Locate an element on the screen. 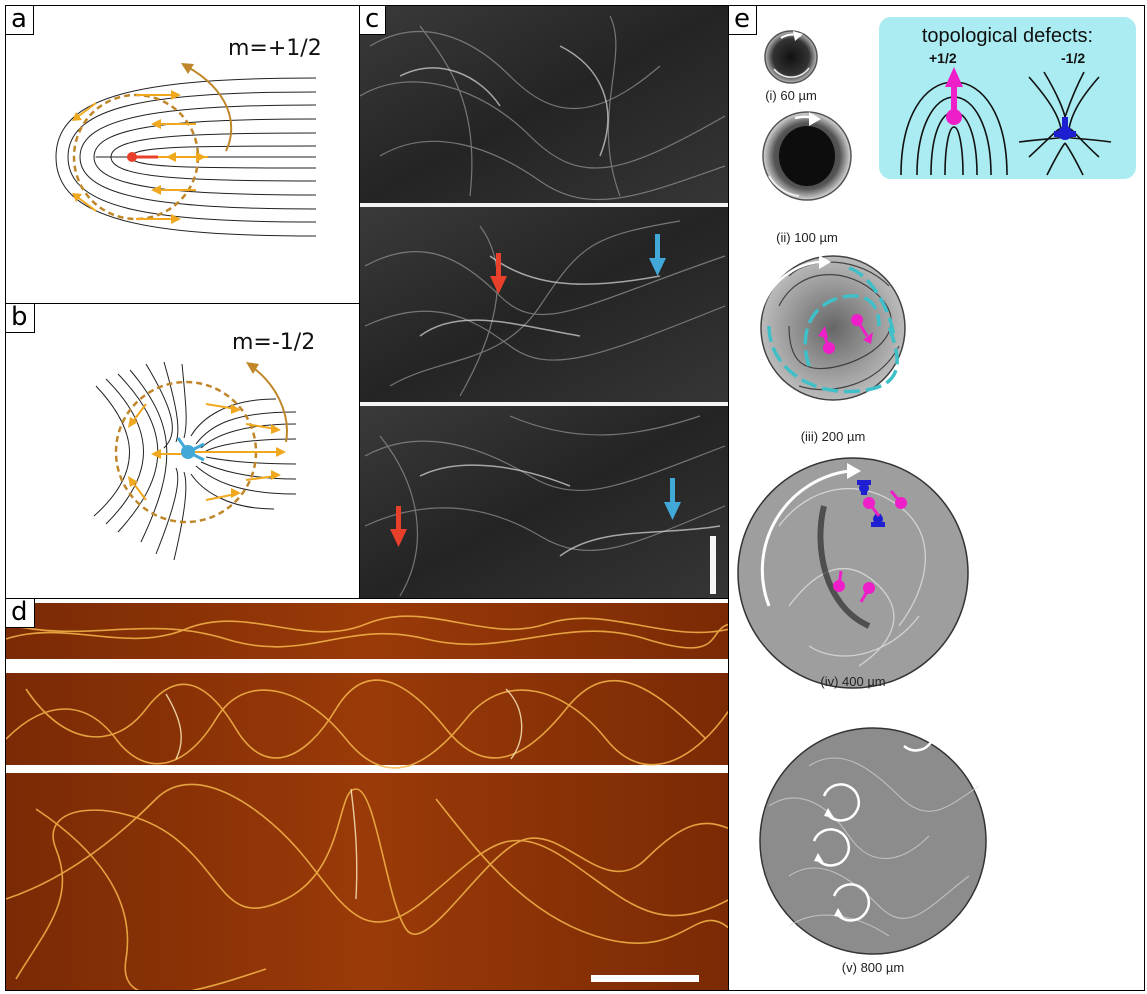  plus-half-defect-core is located at coordinates (132, 157).